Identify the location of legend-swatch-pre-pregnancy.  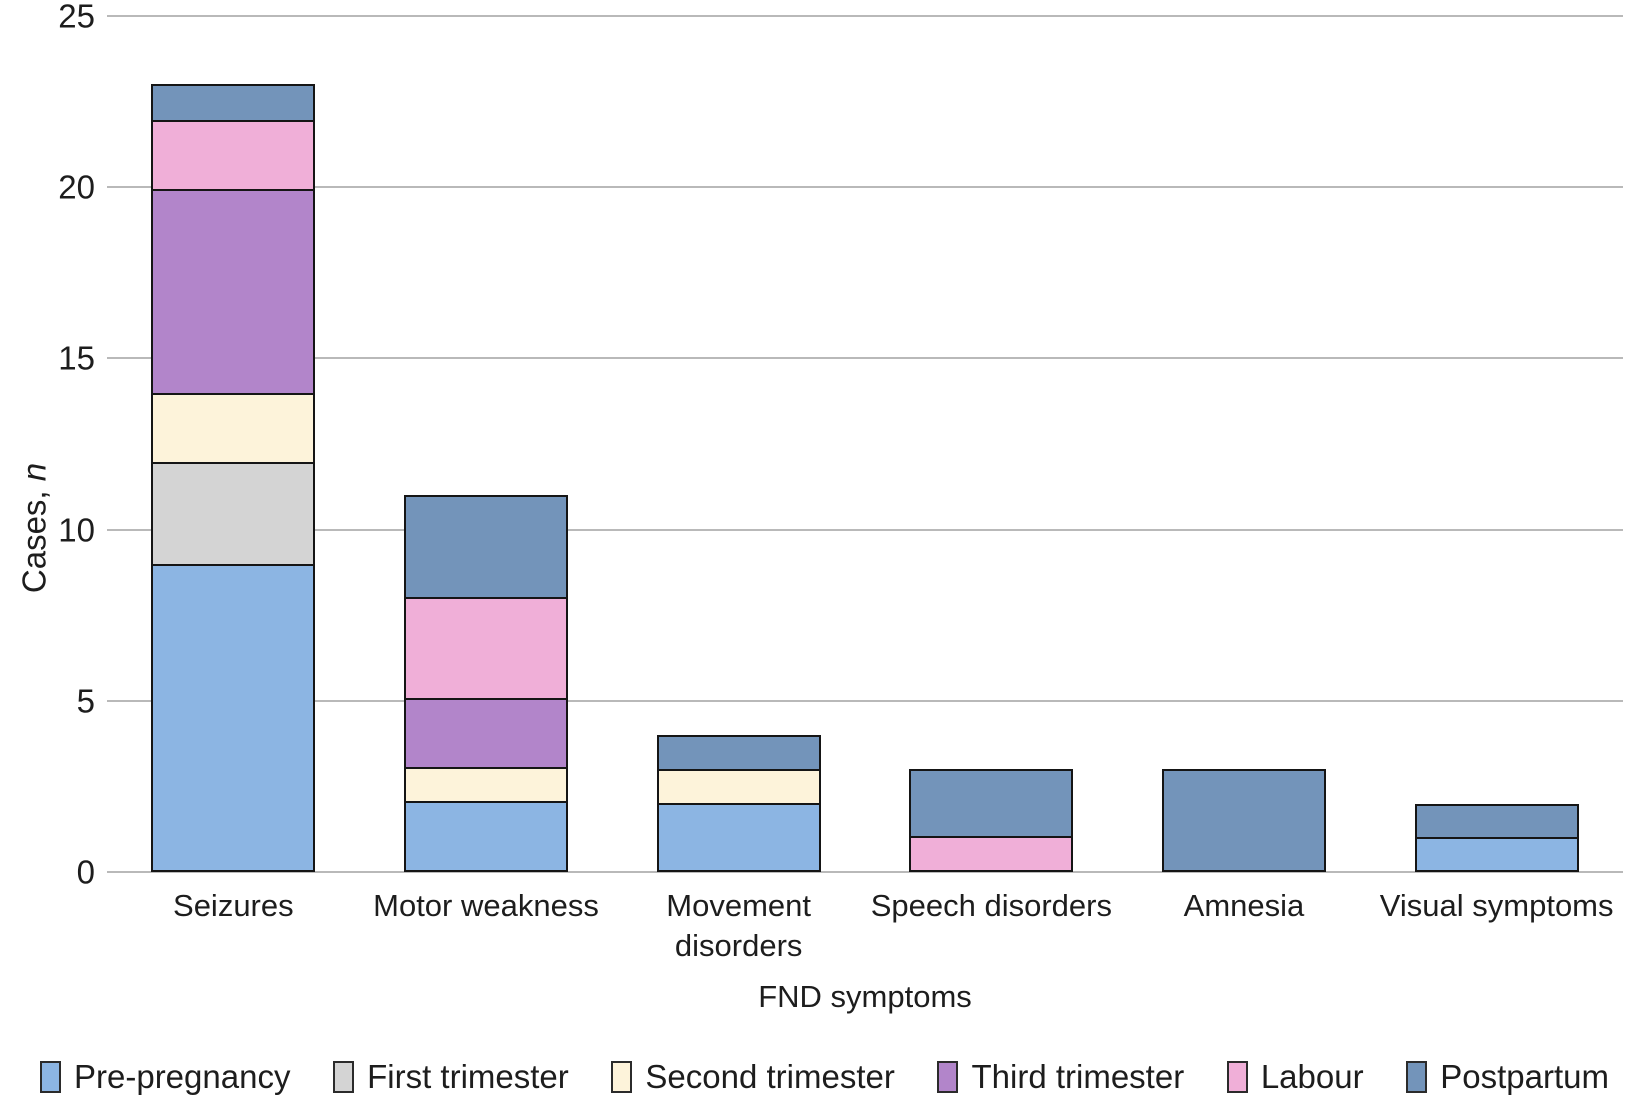
(50, 1076).